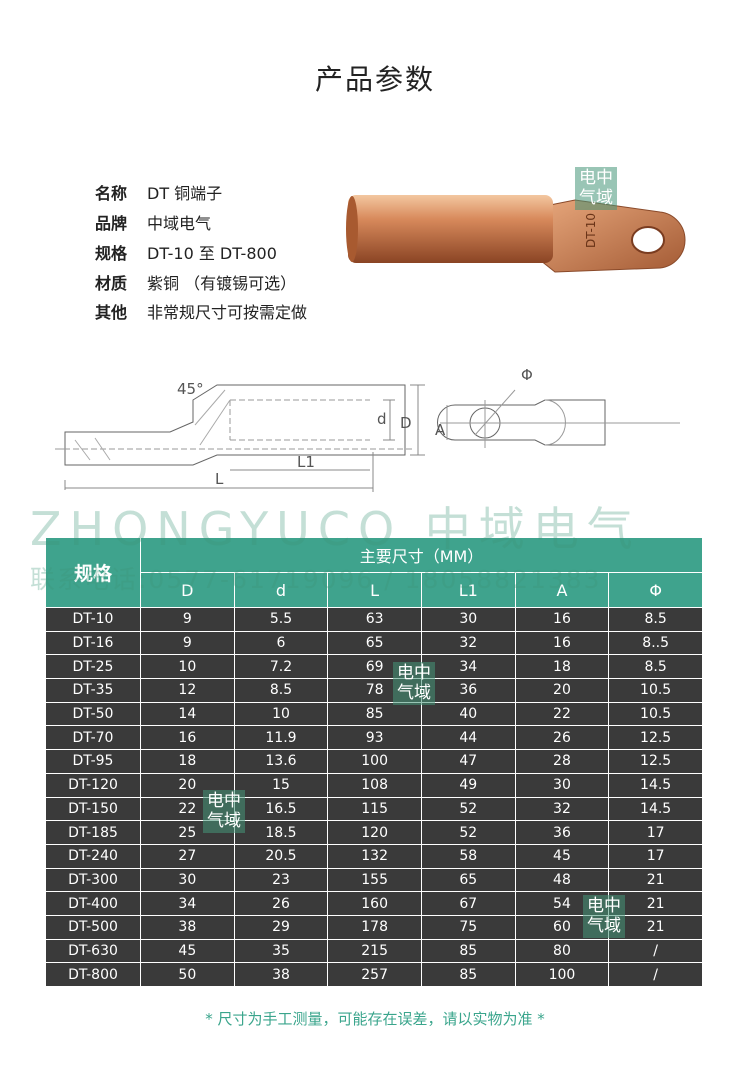 The height and width of the screenshot is (1080, 750). I want to click on table-cell: 75, so click(468, 927).